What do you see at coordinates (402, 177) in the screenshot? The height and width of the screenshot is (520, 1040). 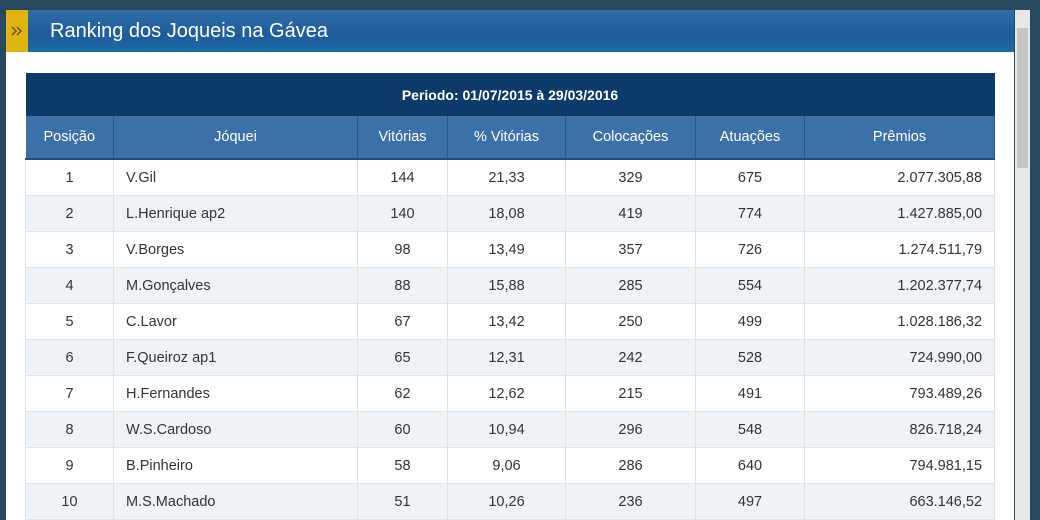 I see `table-cell: 144` at bounding box center [402, 177].